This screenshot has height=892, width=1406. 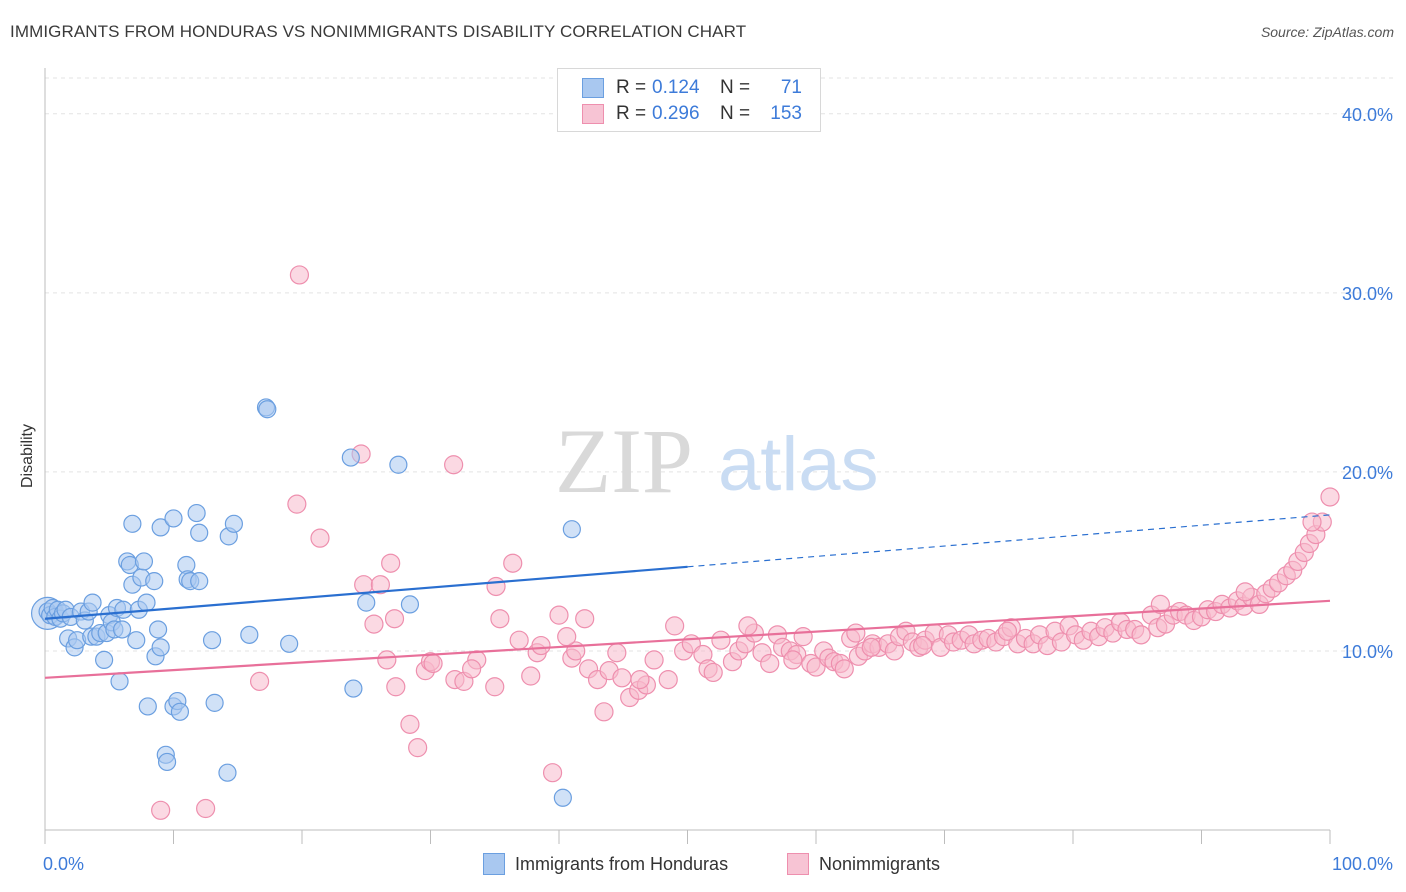 What do you see at coordinates (27, 456) in the screenshot?
I see `y-axis-label: Disability` at bounding box center [27, 456].